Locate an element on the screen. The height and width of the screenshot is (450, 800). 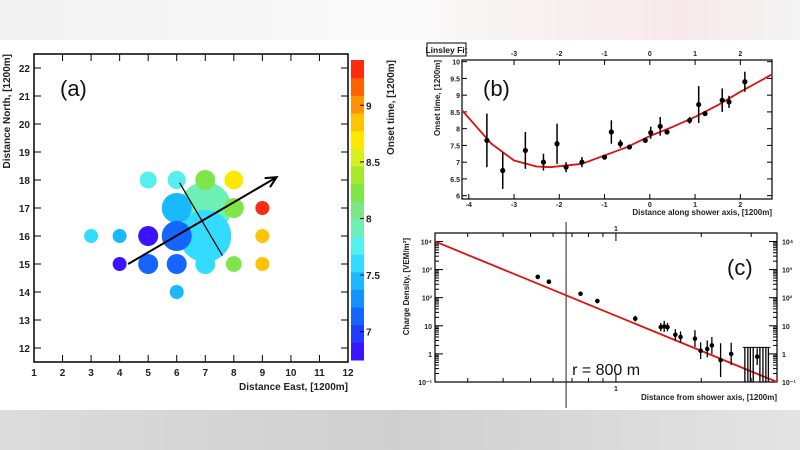
y-tick-label-right: 10³ is located at coordinates (787, 271).